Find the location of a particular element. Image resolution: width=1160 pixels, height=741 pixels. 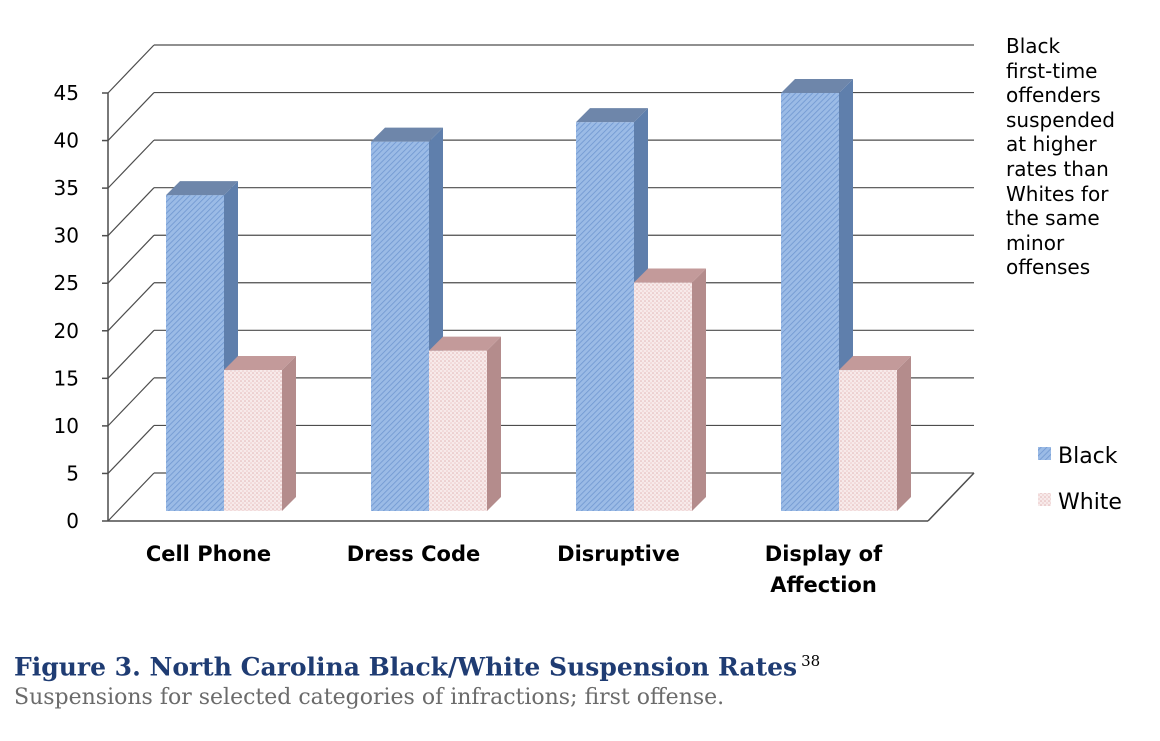

y-tick-label: 20 is located at coordinates (66, 331).